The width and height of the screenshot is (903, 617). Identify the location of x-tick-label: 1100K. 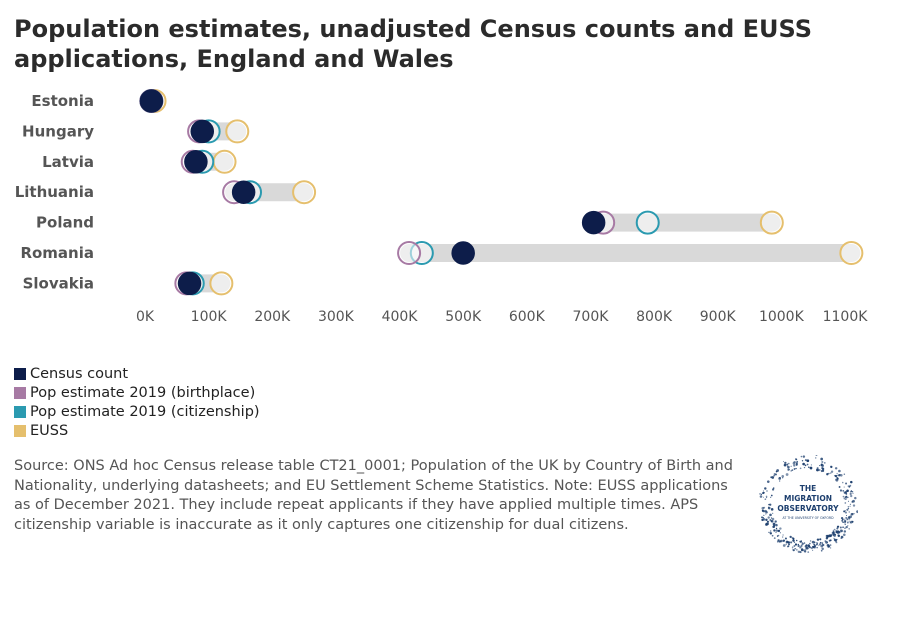
(846, 317).